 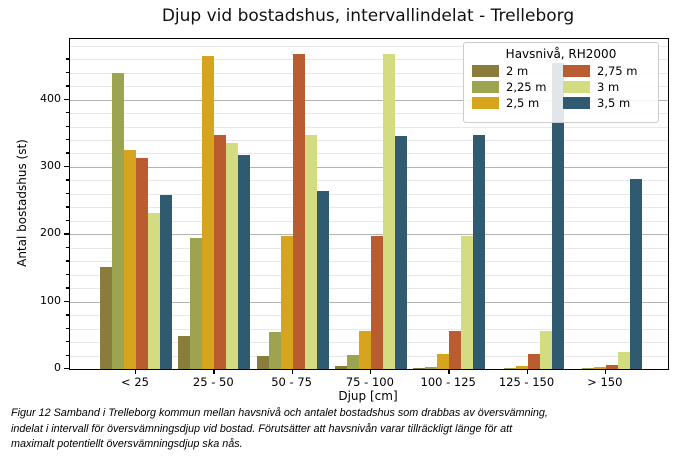 What do you see at coordinates (617, 71) in the screenshot?
I see `legend-entry-label: 2,75 m` at bounding box center [617, 71].